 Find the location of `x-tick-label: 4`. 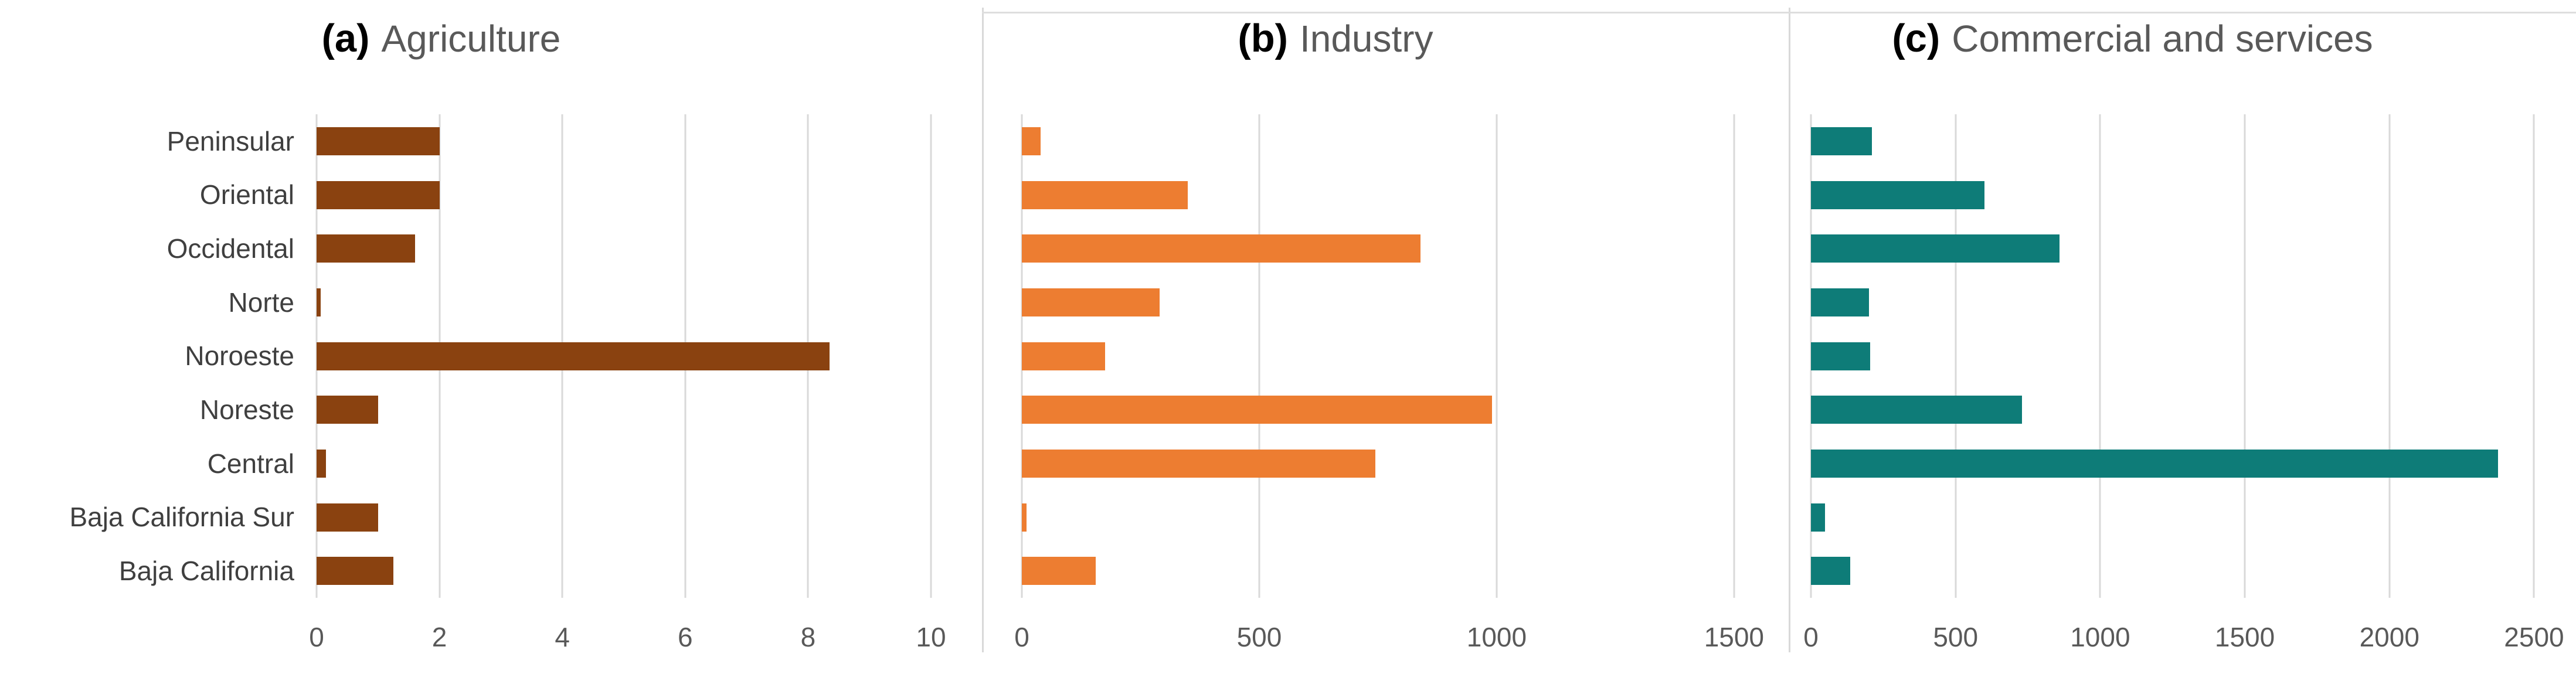

x-tick-label: 4 is located at coordinates (563, 637).